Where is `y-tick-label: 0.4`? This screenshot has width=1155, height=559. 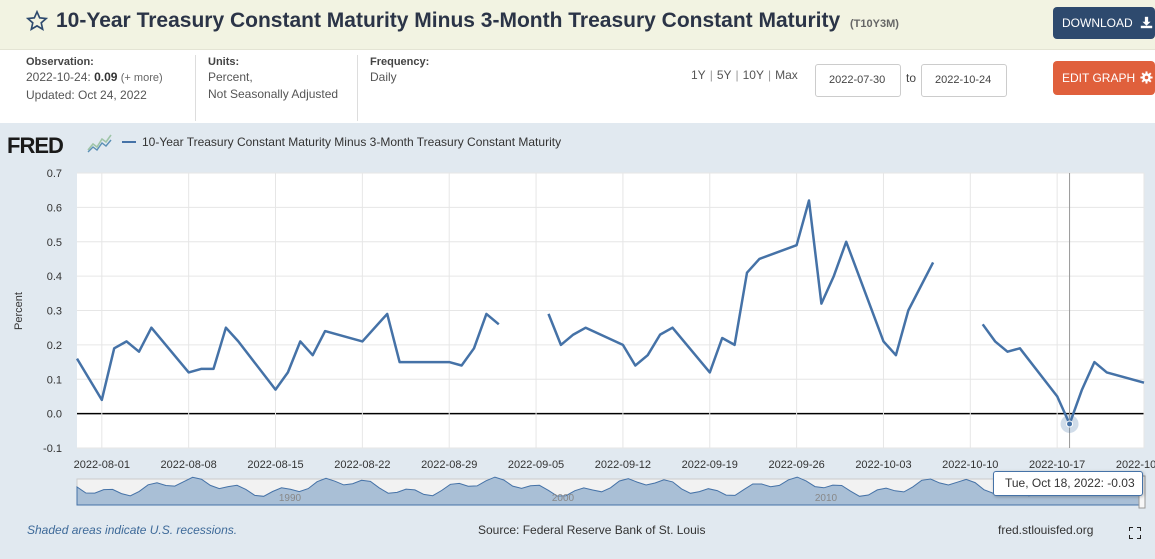
y-tick-label: 0.4 is located at coordinates (54, 277).